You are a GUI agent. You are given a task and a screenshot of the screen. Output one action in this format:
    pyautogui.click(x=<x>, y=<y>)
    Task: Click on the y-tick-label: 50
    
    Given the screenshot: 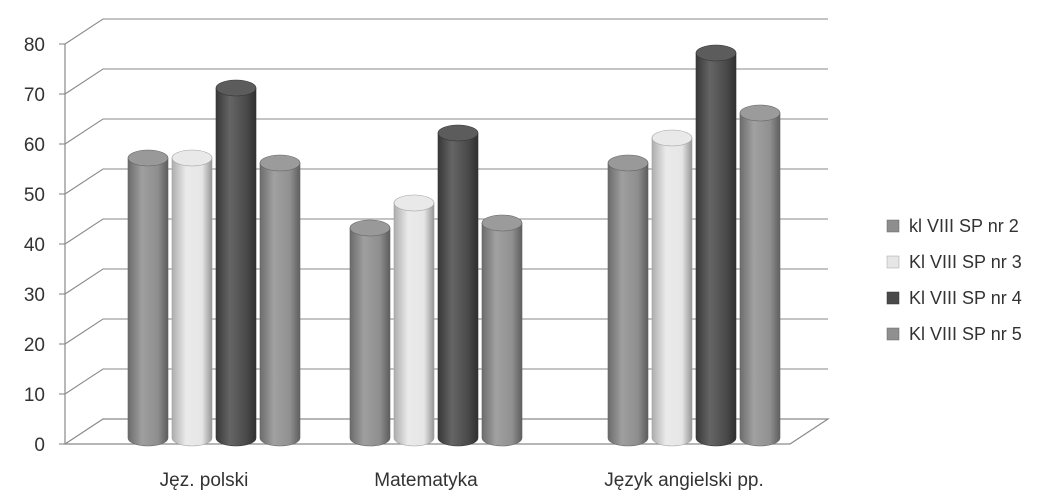 What is the action you would take?
    pyautogui.click(x=34, y=195)
    